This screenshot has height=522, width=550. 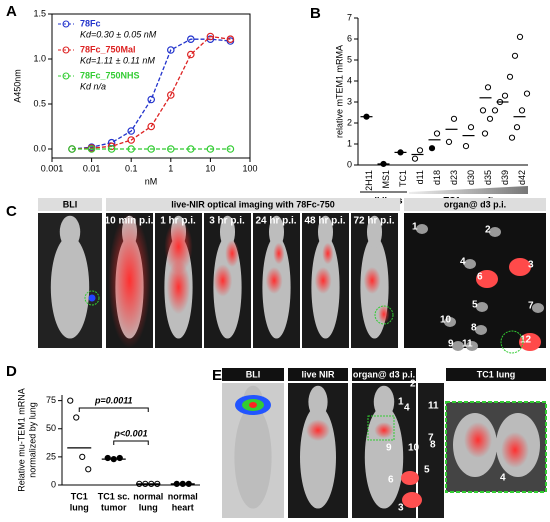 I want to click on y-axis-label: relative mTEM1 mRMA, so click(x=339, y=91).